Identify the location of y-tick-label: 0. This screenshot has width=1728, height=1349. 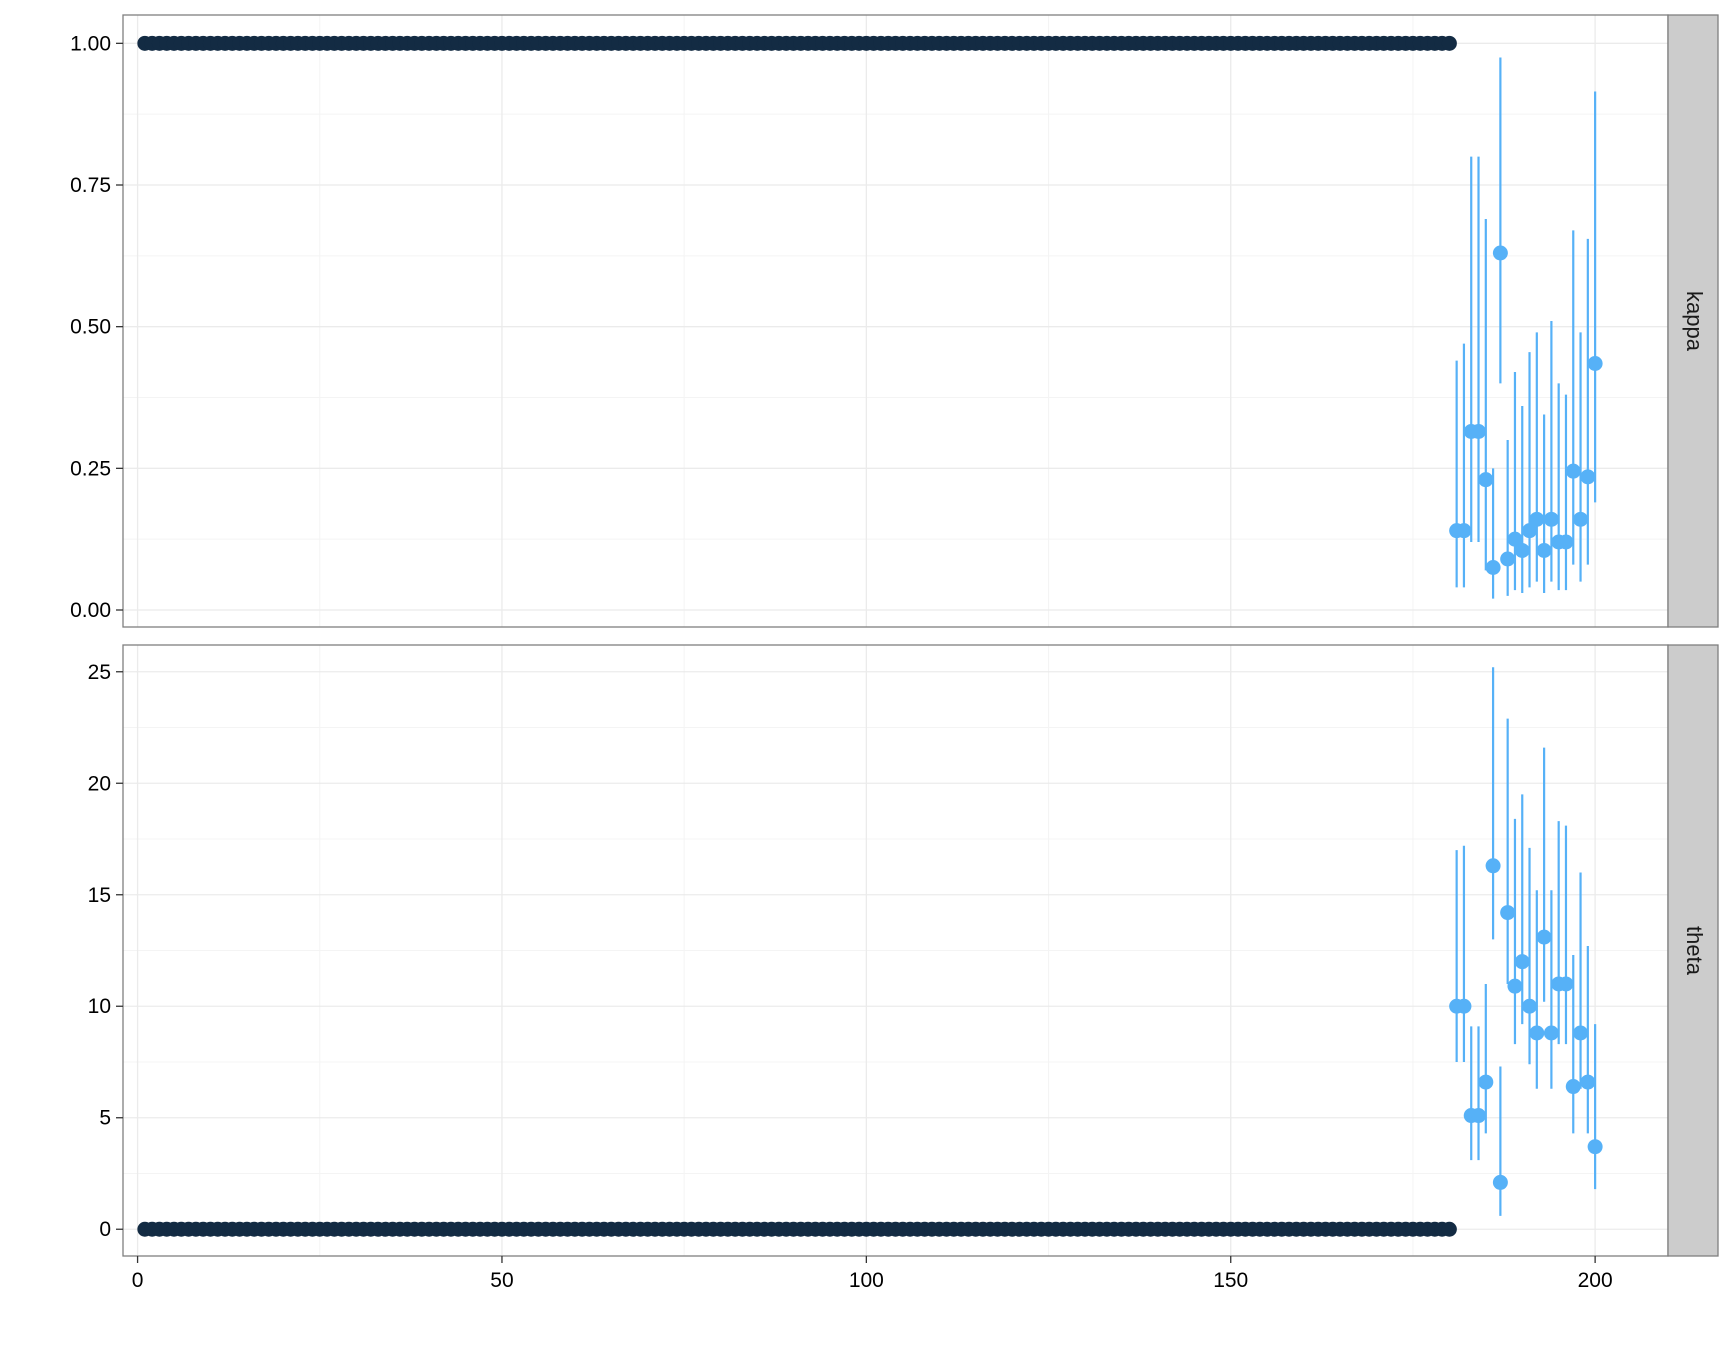
(105, 1229).